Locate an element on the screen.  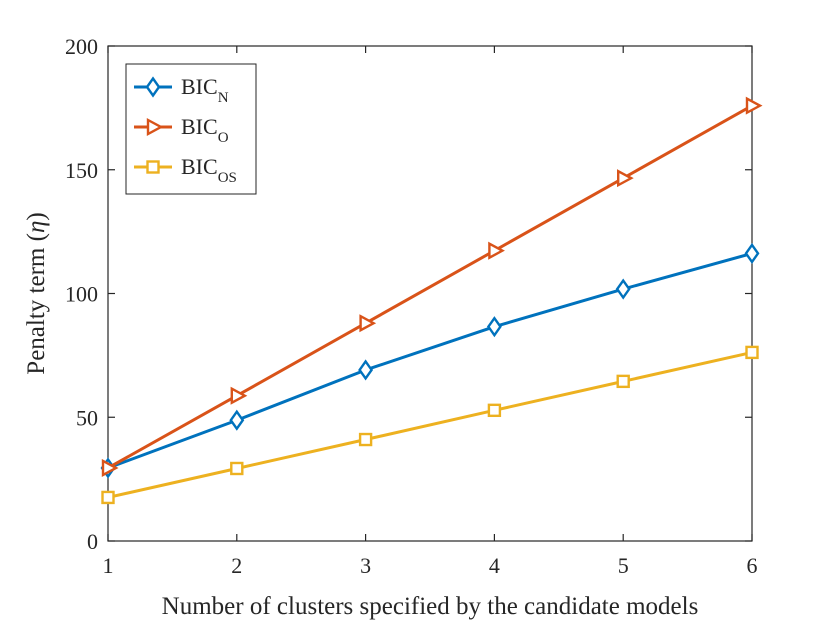
x-tick-label: 3 is located at coordinates (365, 565).